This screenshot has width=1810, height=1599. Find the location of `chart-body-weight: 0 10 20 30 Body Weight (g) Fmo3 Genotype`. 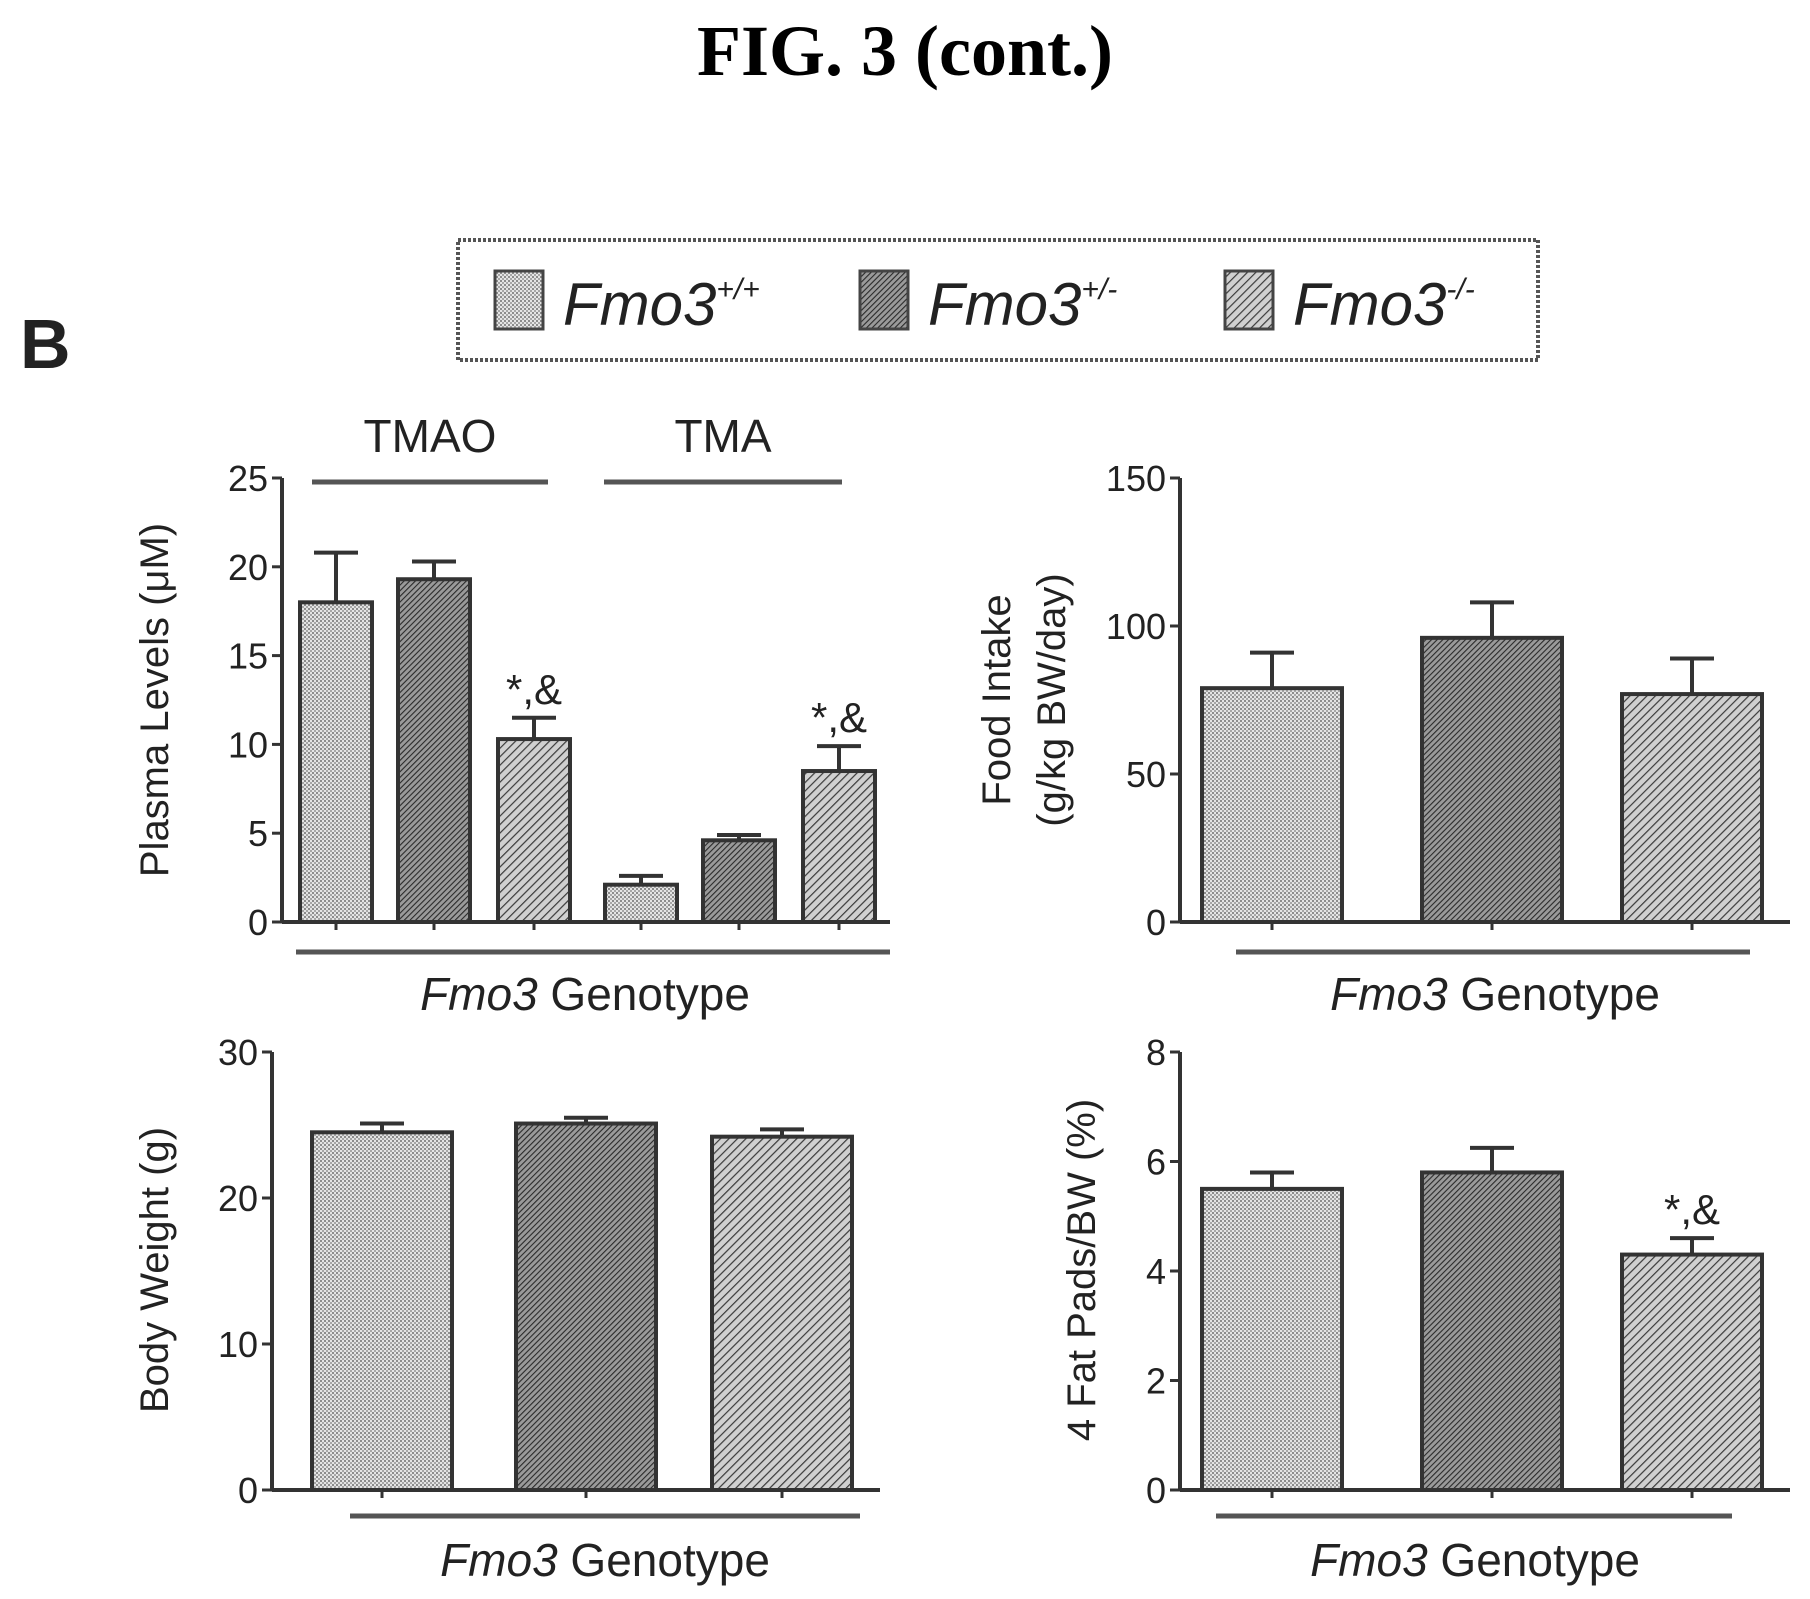

chart-body-weight: 0 10 20 30 Body Weight (g) Fmo3 Genotype is located at coordinates (506, 1309).